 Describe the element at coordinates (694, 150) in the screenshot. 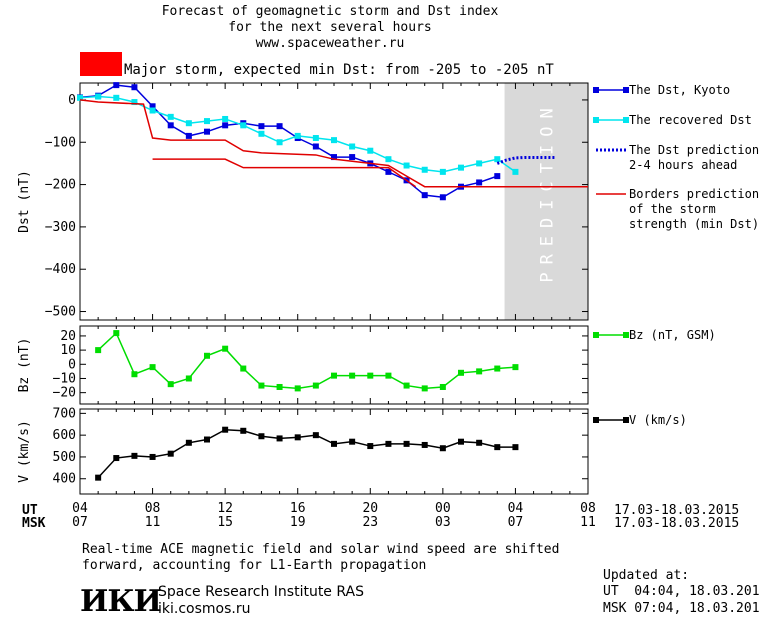

I see `legend-label: The Dst prediction` at that location.